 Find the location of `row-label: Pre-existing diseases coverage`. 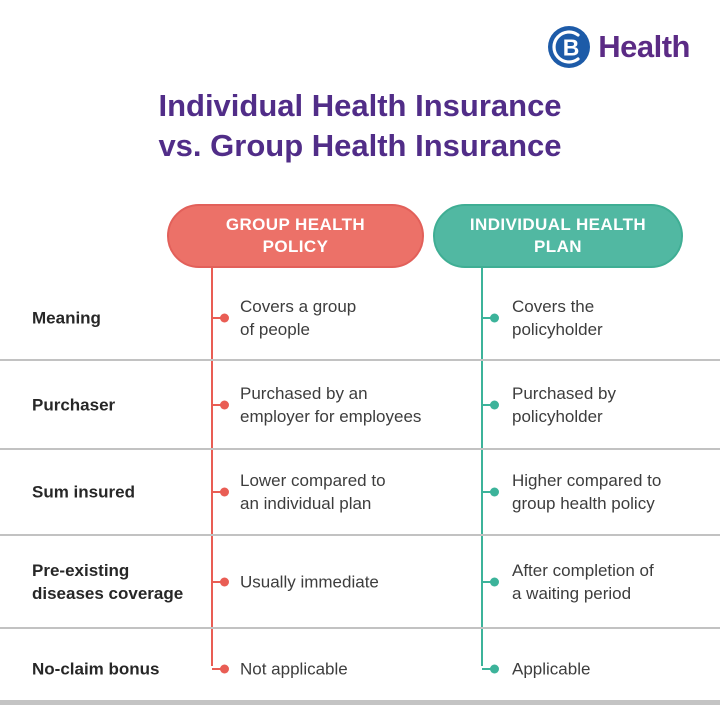

row-label: Pre-existing diseases coverage is located at coordinates (108, 581).